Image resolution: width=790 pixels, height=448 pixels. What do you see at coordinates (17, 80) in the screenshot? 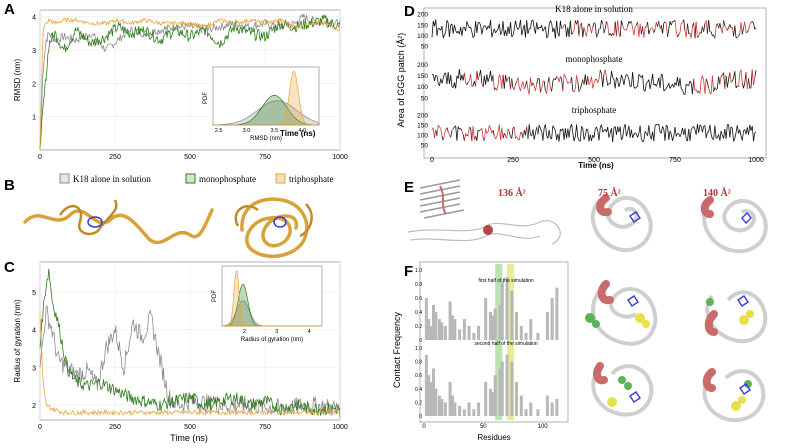
I see `panel-a-y-axis-label: RMSD (nm)` at bounding box center [17, 80].